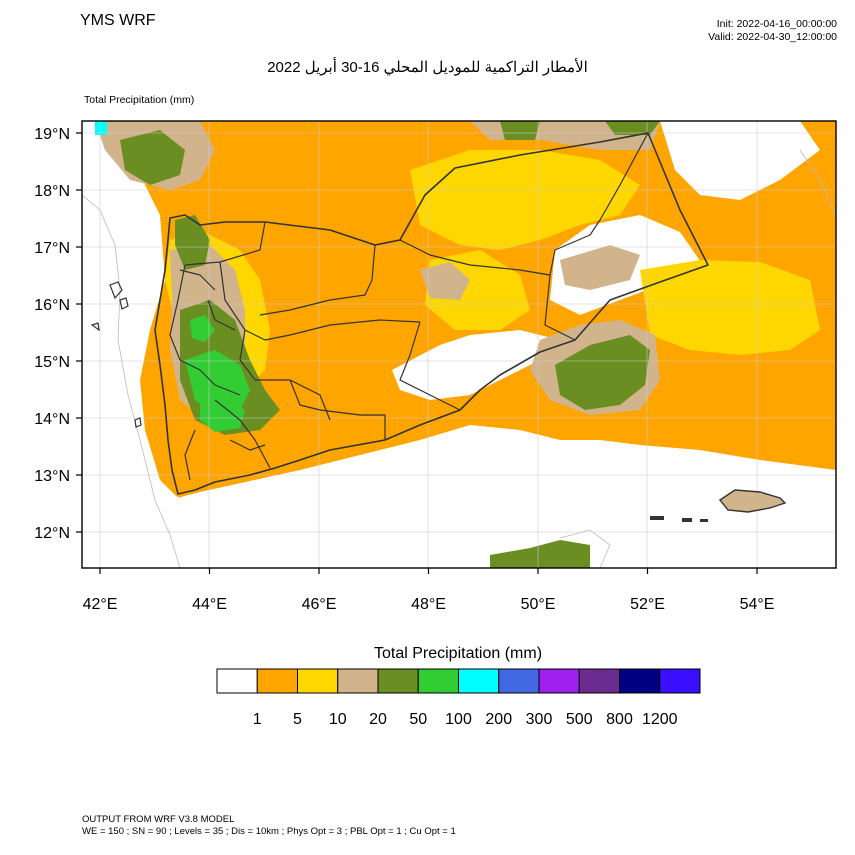 The height and width of the screenshot is (855, 855). What do you see at coordinates (540, 554) in the screenshot?
I see `field-olive-southcoast` at bounding box center [540, 554].